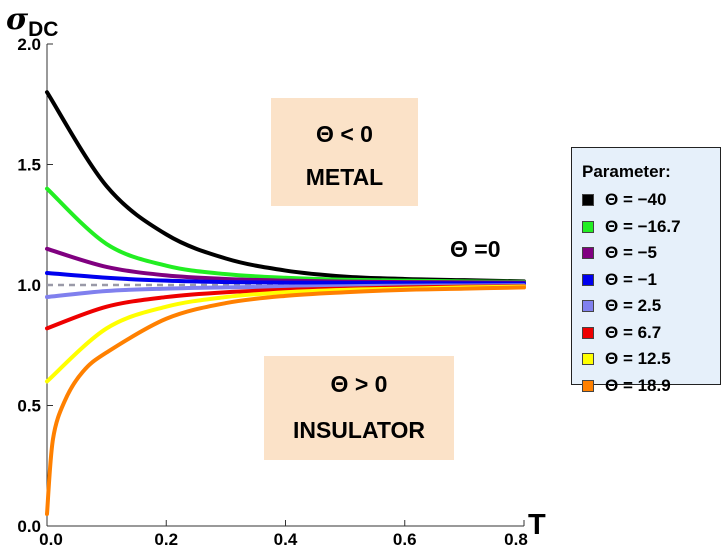 The height and width of the screenshot is (550, 721). I want to click on y-tick-label: 0.5, so click(29, 406).